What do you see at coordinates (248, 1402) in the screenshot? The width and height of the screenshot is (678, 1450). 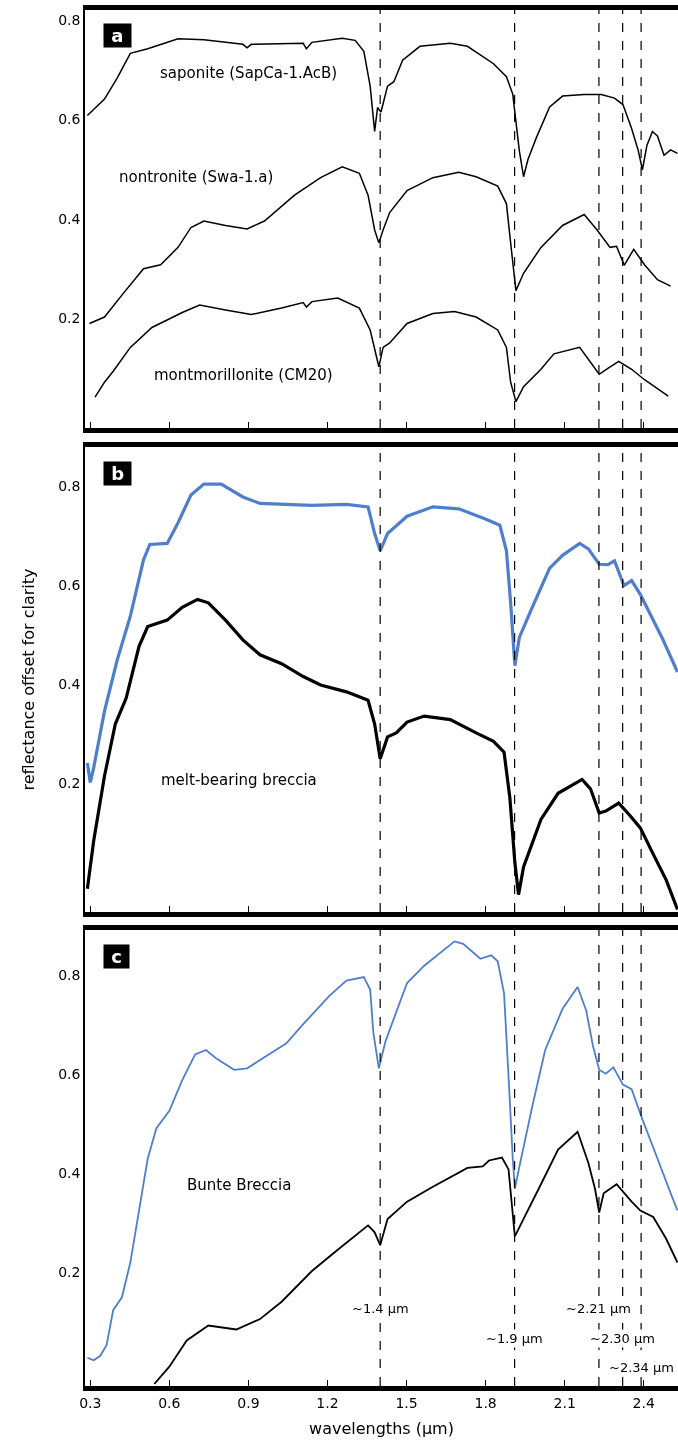 I see `x-tick-label: 0.9` at bounding box center [248, 1402].